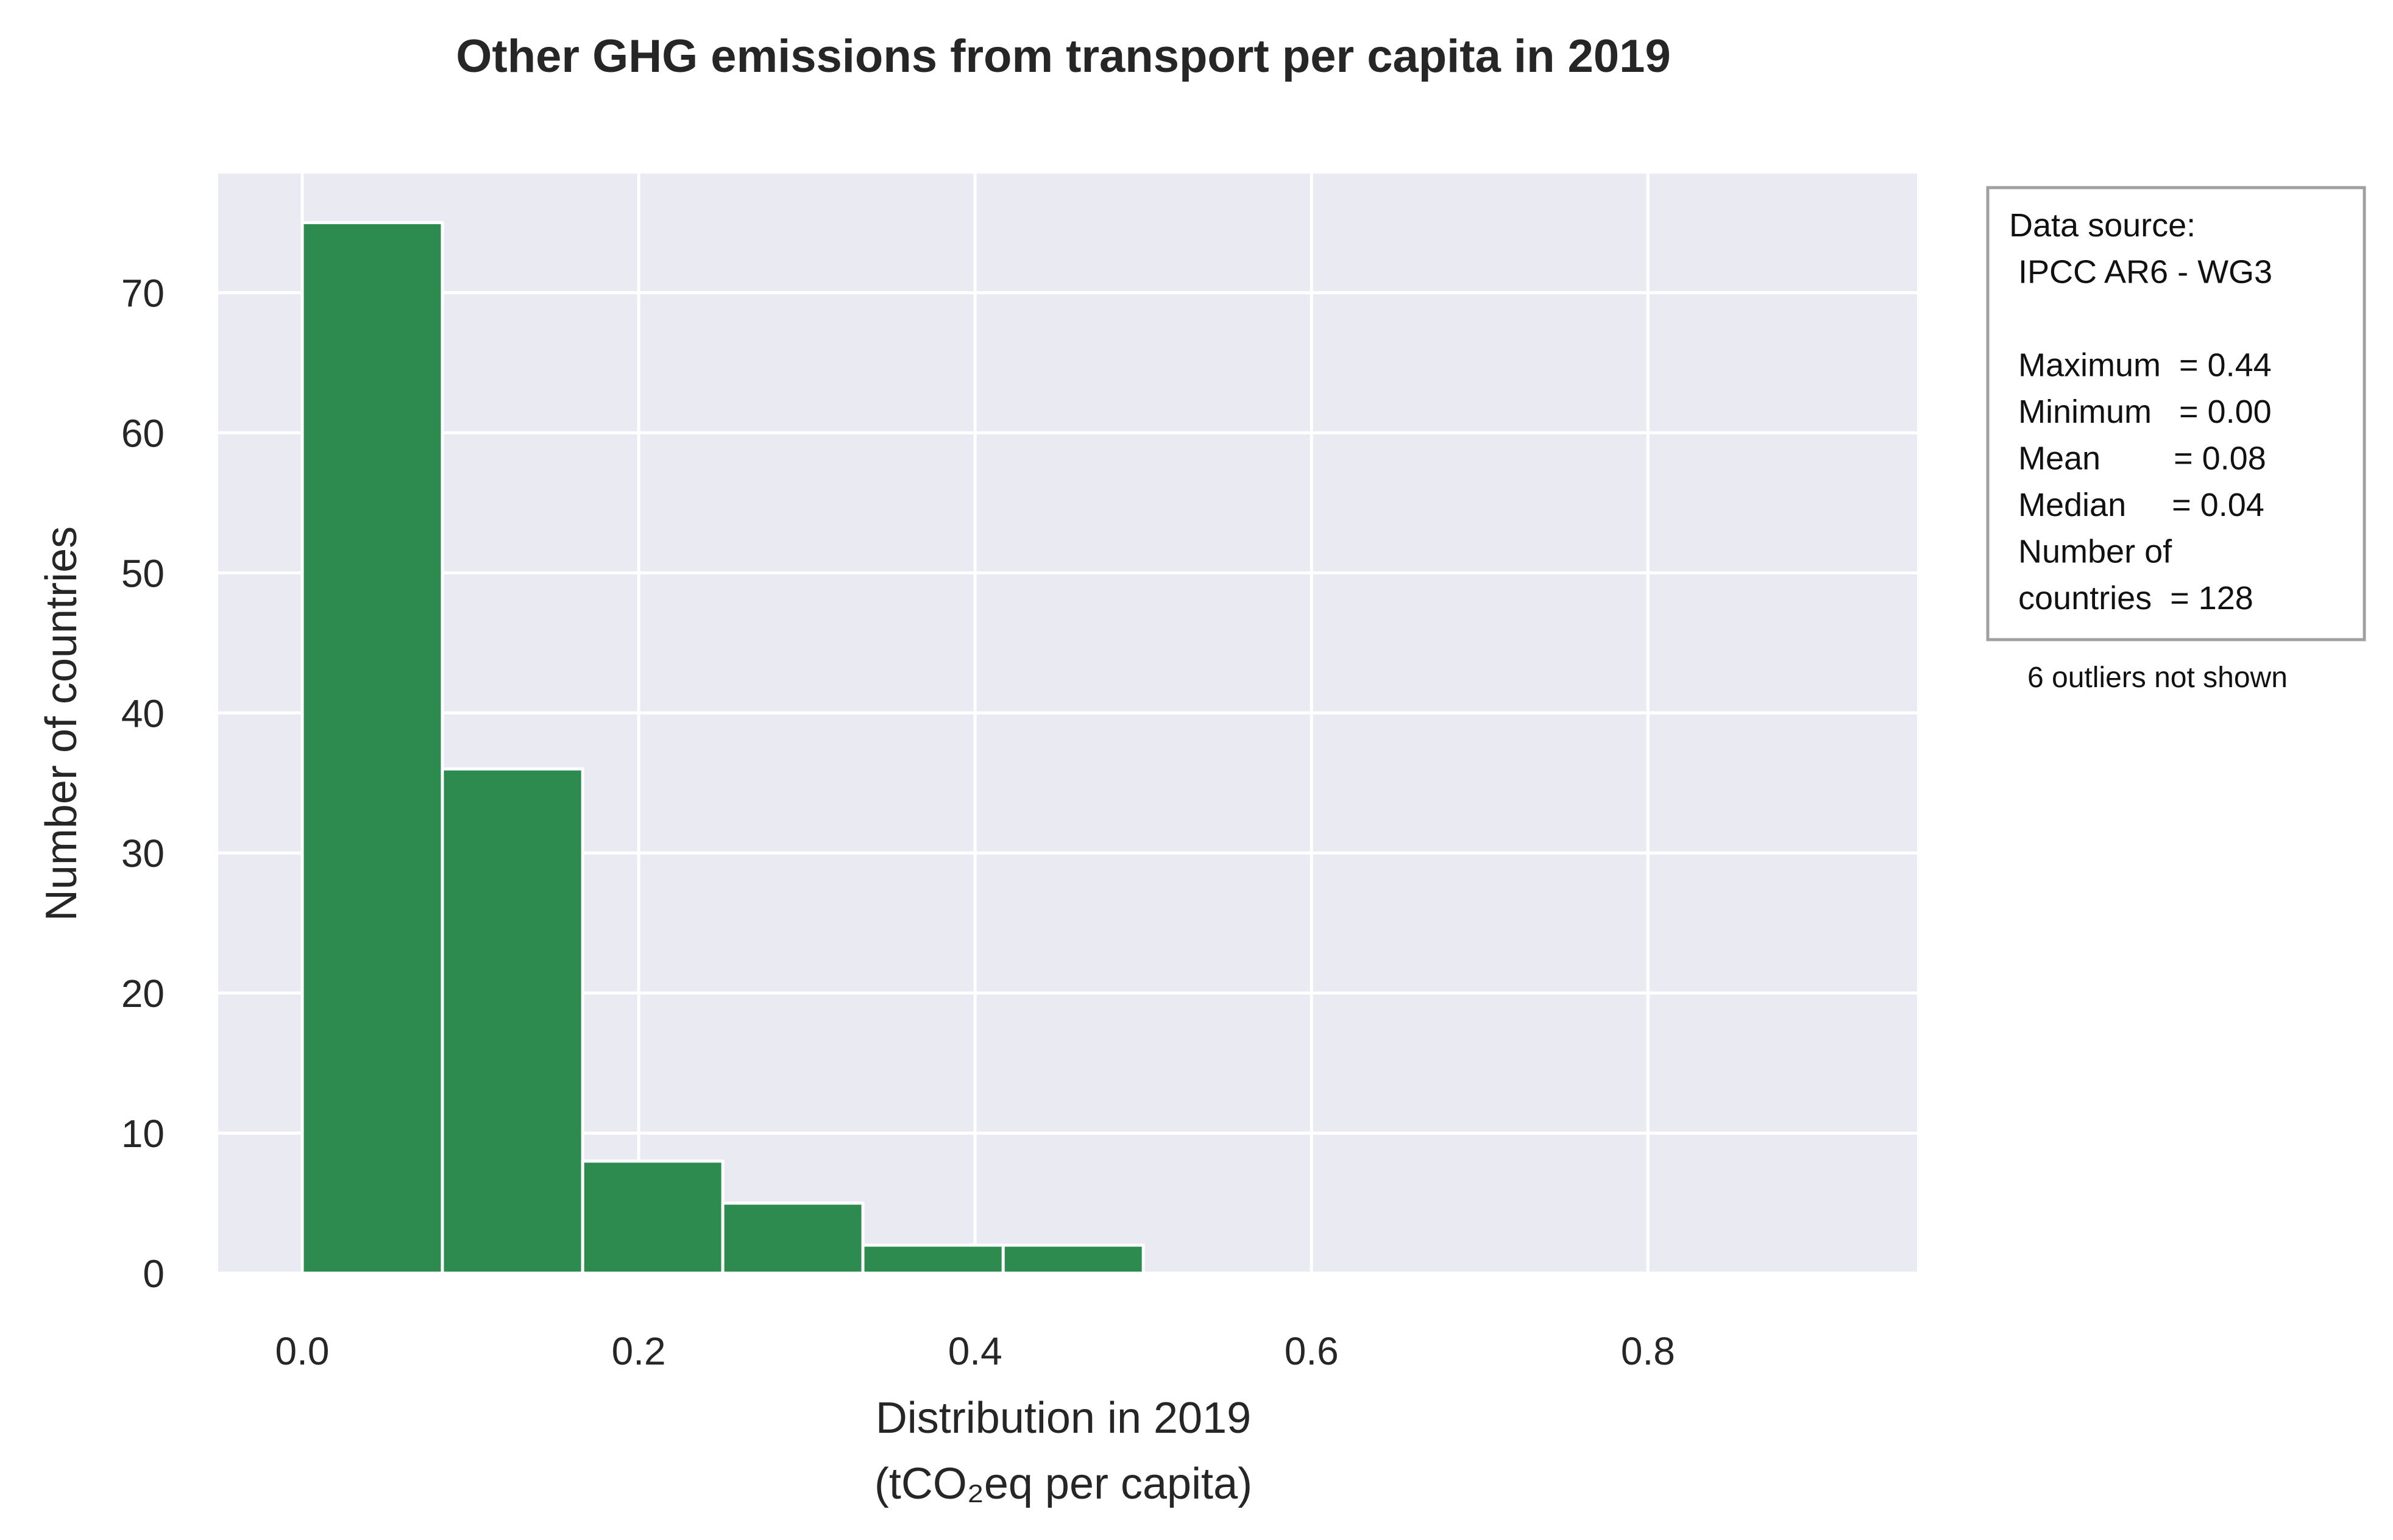 The height and width of the screenshot is (1540, 2393). Describe the element at coordinates (62, 724) in the screenshot. I see `y-axis-label: Number of countries` at that location.